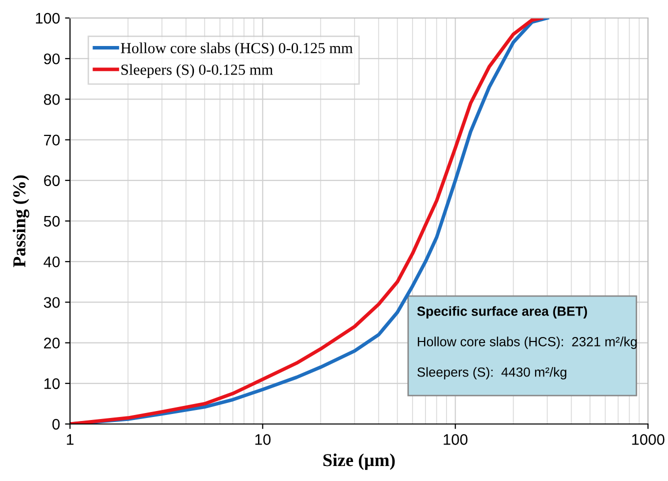  Describe the element at coordinates (52, 302) in the screenshot. I see `y-tick-label: 30` at that location.